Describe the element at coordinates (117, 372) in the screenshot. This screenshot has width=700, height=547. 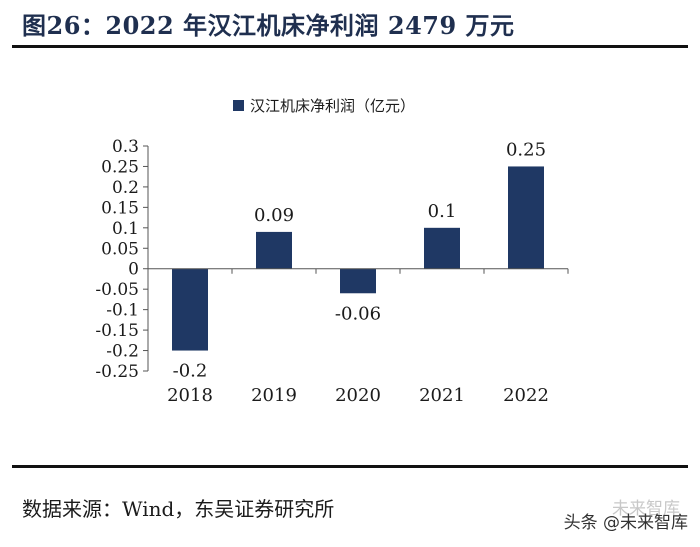
I see `y-tick-label: -0.25` at that location.